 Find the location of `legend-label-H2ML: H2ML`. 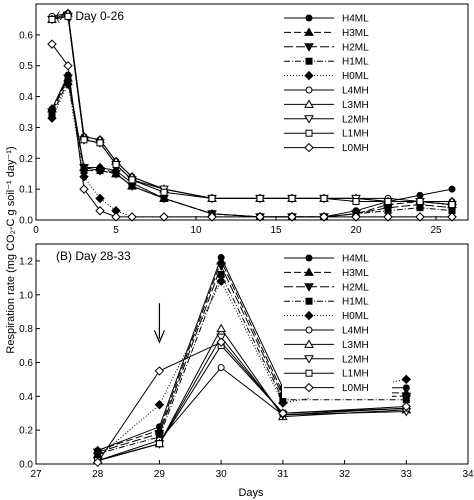

legend-label-H2ML: H2ML is located at coordinates (355, 287).